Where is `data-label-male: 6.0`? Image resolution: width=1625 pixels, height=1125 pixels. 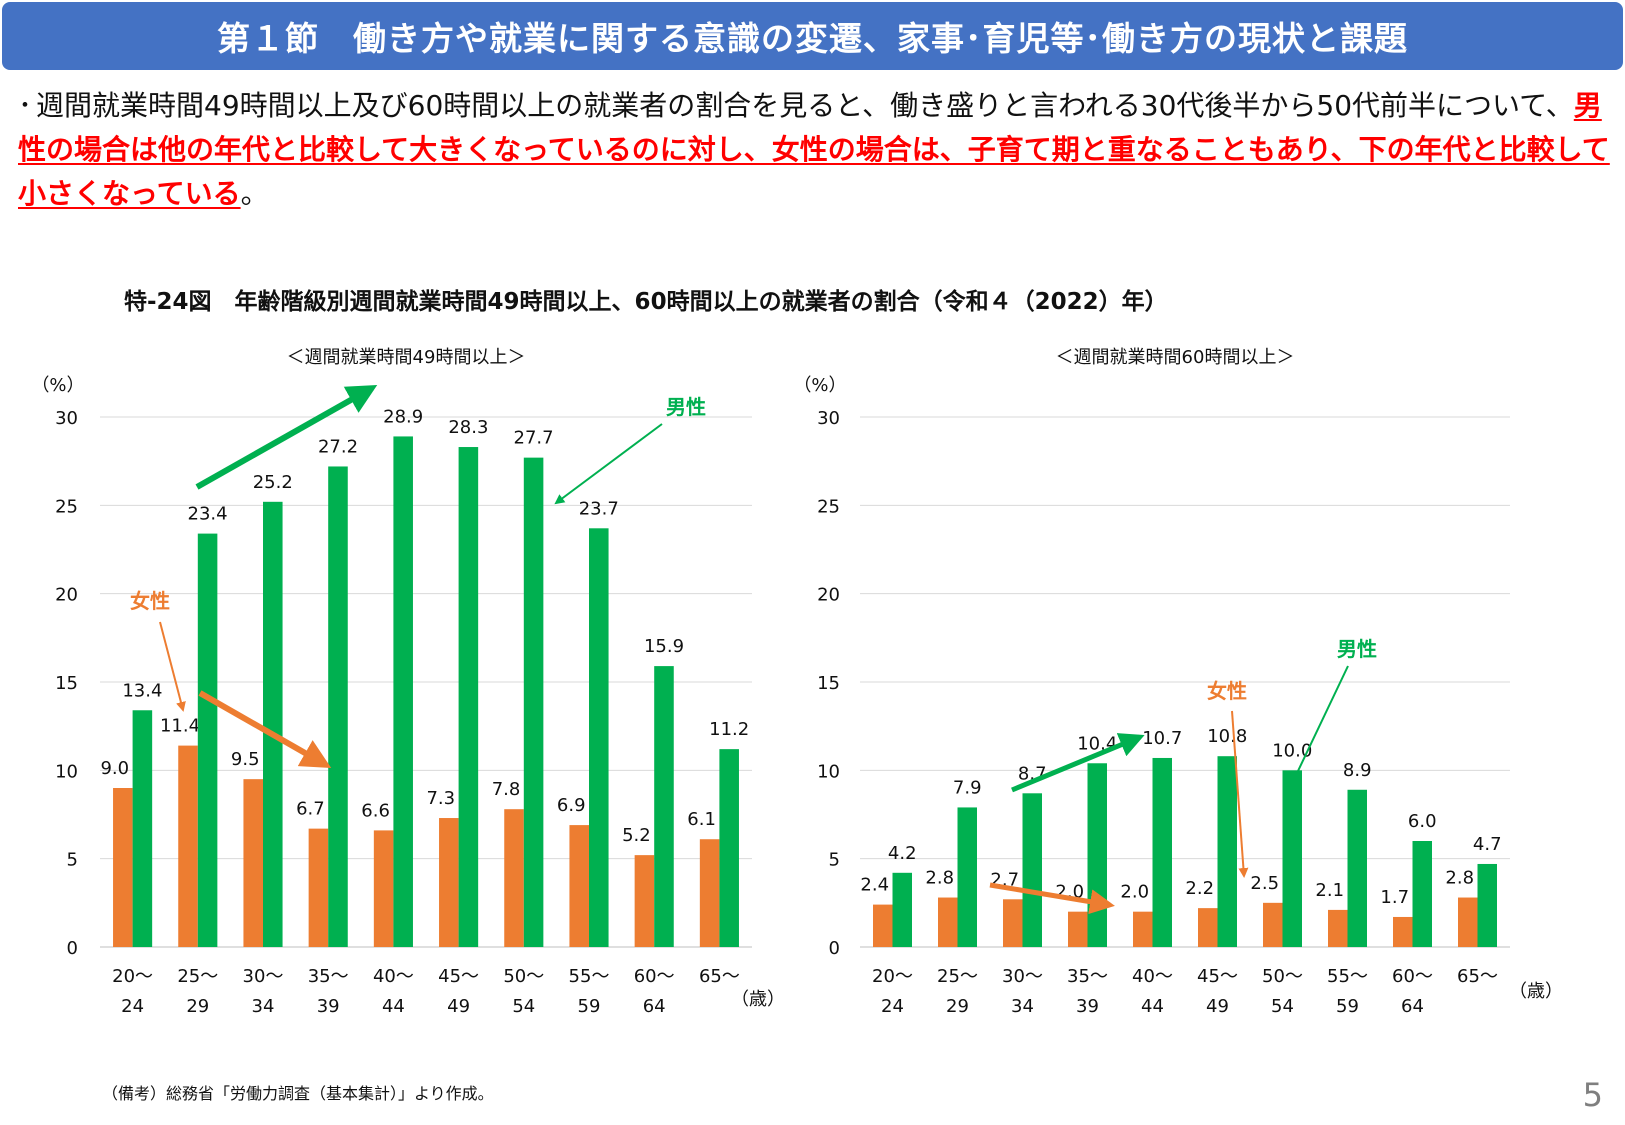 data-label-male: 6.0 is located at coordinates (1422, 821).